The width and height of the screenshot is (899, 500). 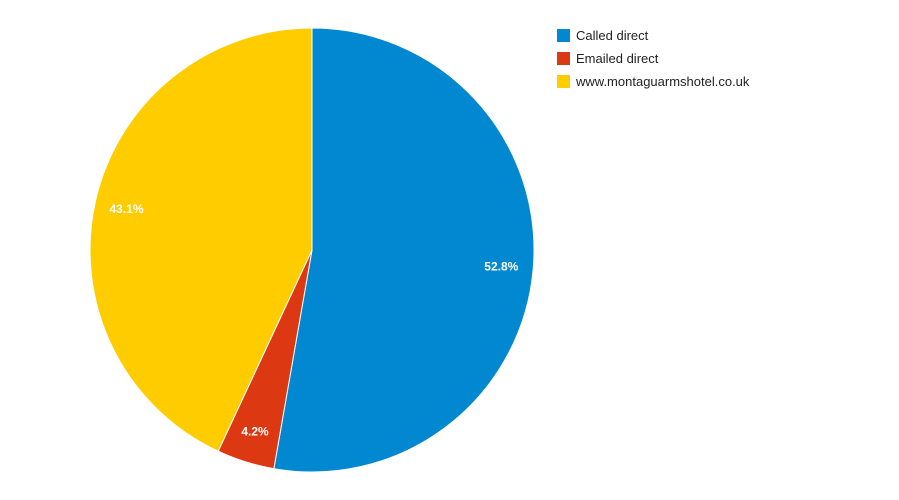 I want to click on slice-website-label: 43.1%, so click(x=126, y=209).